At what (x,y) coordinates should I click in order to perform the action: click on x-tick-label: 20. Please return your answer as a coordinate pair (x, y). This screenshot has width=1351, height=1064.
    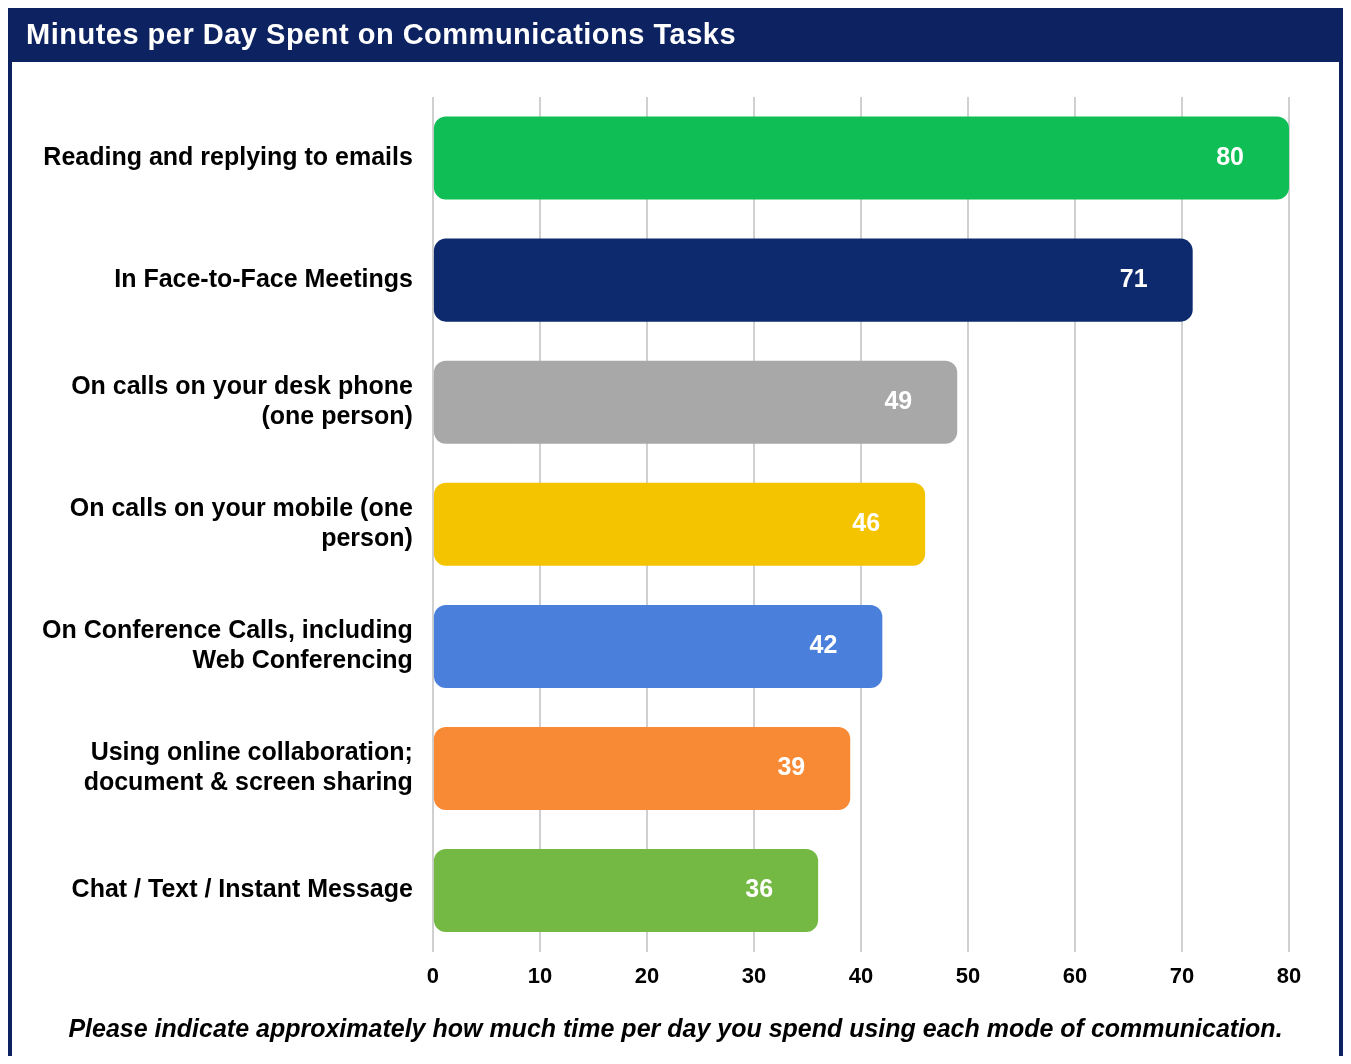
    Looking at the image, I should click on (647, 975).